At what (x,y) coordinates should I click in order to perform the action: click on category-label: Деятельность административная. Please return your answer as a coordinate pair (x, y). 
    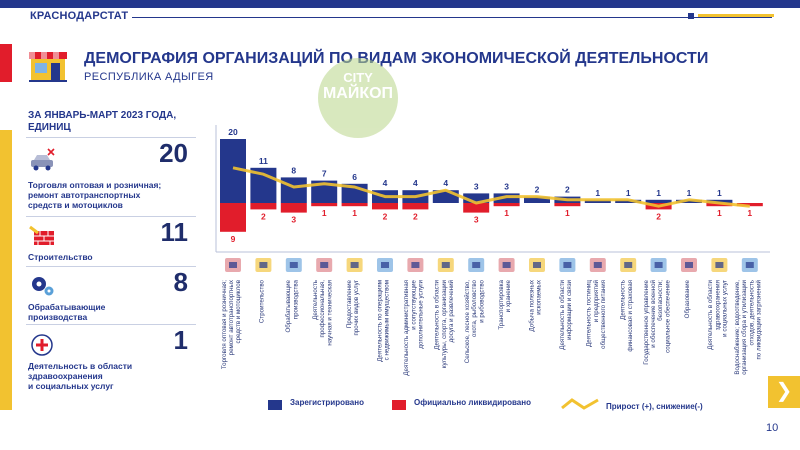
    Looking at the image, I should click on (406, 328).